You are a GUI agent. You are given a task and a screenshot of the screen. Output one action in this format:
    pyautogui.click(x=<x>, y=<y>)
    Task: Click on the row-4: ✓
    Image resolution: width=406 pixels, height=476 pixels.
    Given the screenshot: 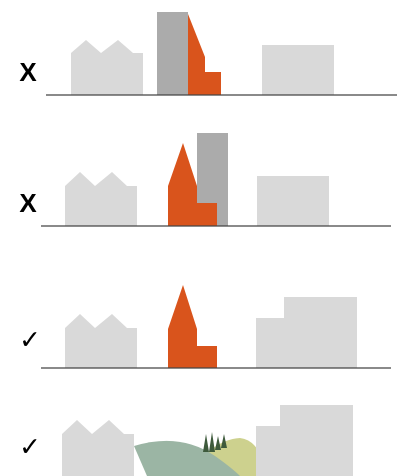 What is the action you would take?
    pyautogui.click(x=186, y=440)
    